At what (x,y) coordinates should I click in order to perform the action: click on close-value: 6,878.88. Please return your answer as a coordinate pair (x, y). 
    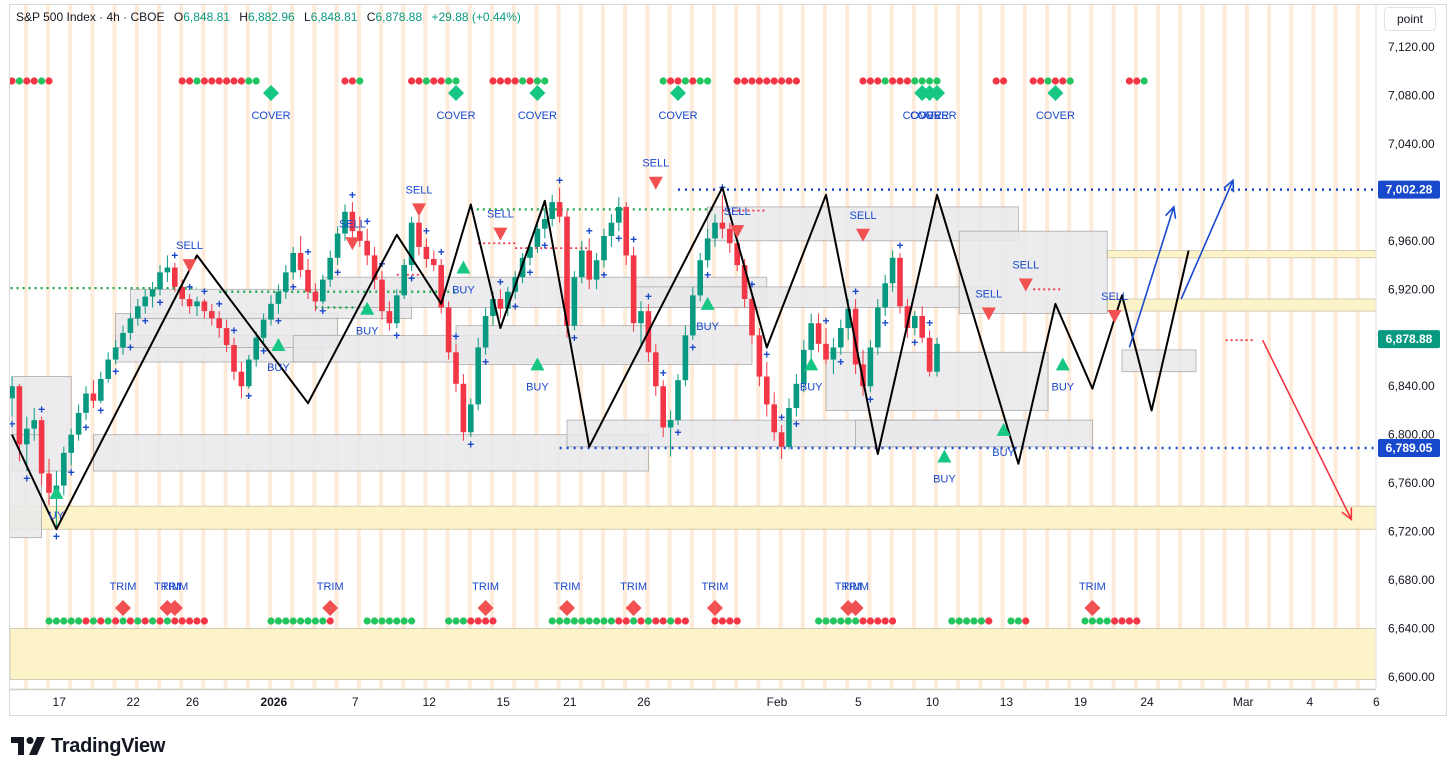
    Looking at the image, I should click on (399, 17).